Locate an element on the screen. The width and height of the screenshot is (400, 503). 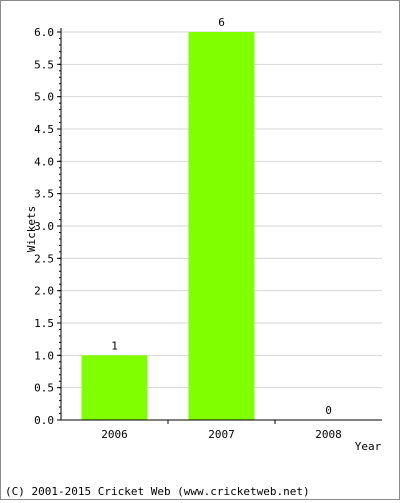
y-tick-label: 2.5 is located at coordinates (44, 258).